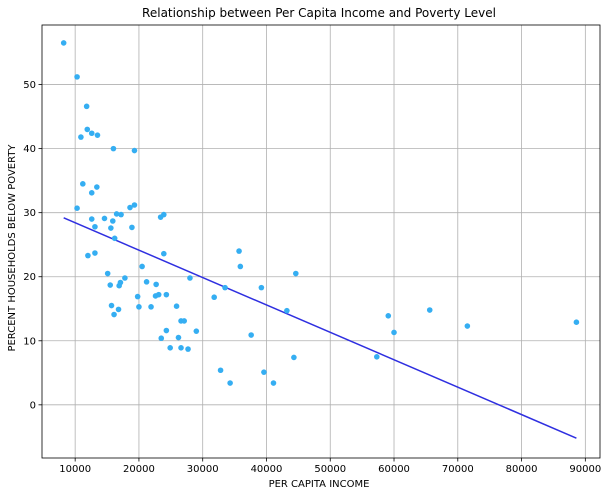  What do you see at coordinates (12, 248) in the screenshot?
I see `y-axis-title: PERCENT HOUSEHOLDS BELOW POVERTY` at bounding box center [12, 248].